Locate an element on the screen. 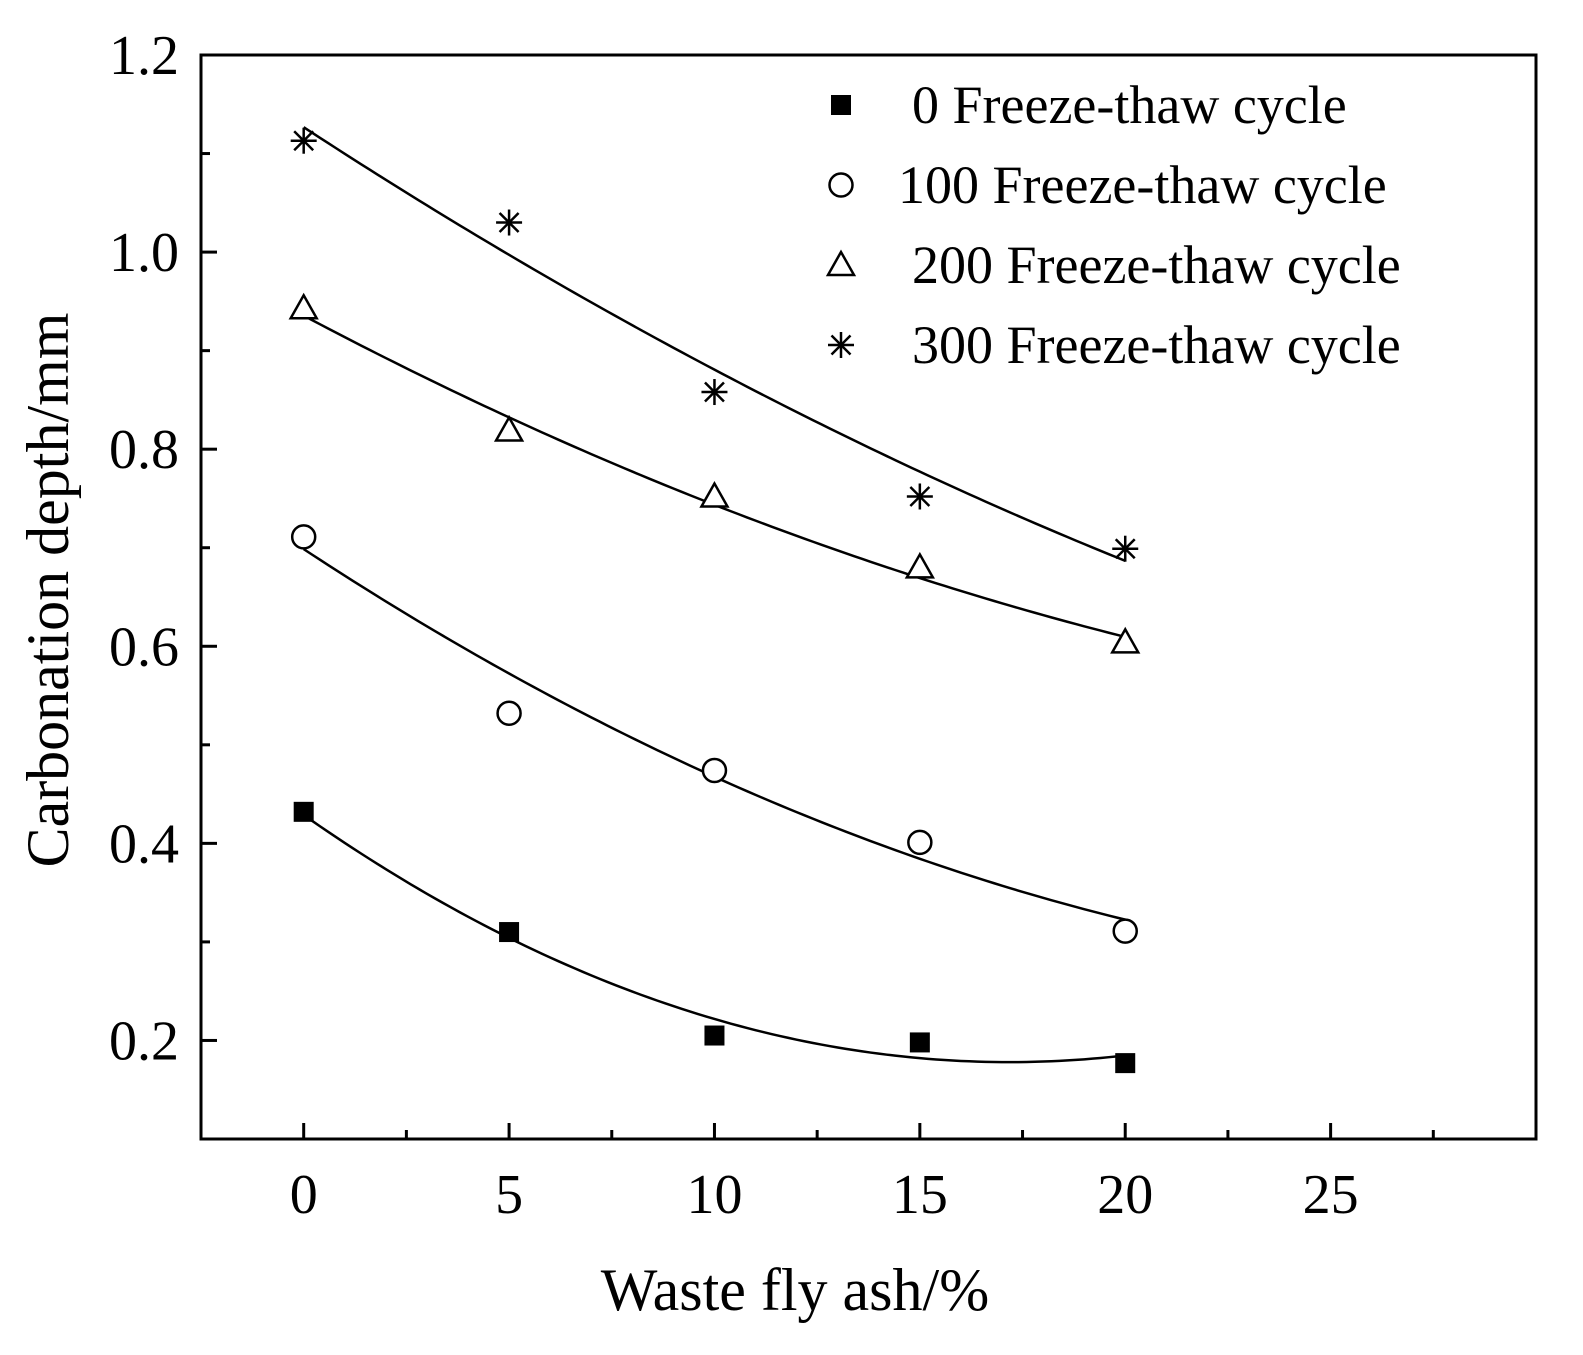 This screenshot has width=1583, height=1355. y-axis-title: Carbonation depth/mm is located at coordinates (48, 590).